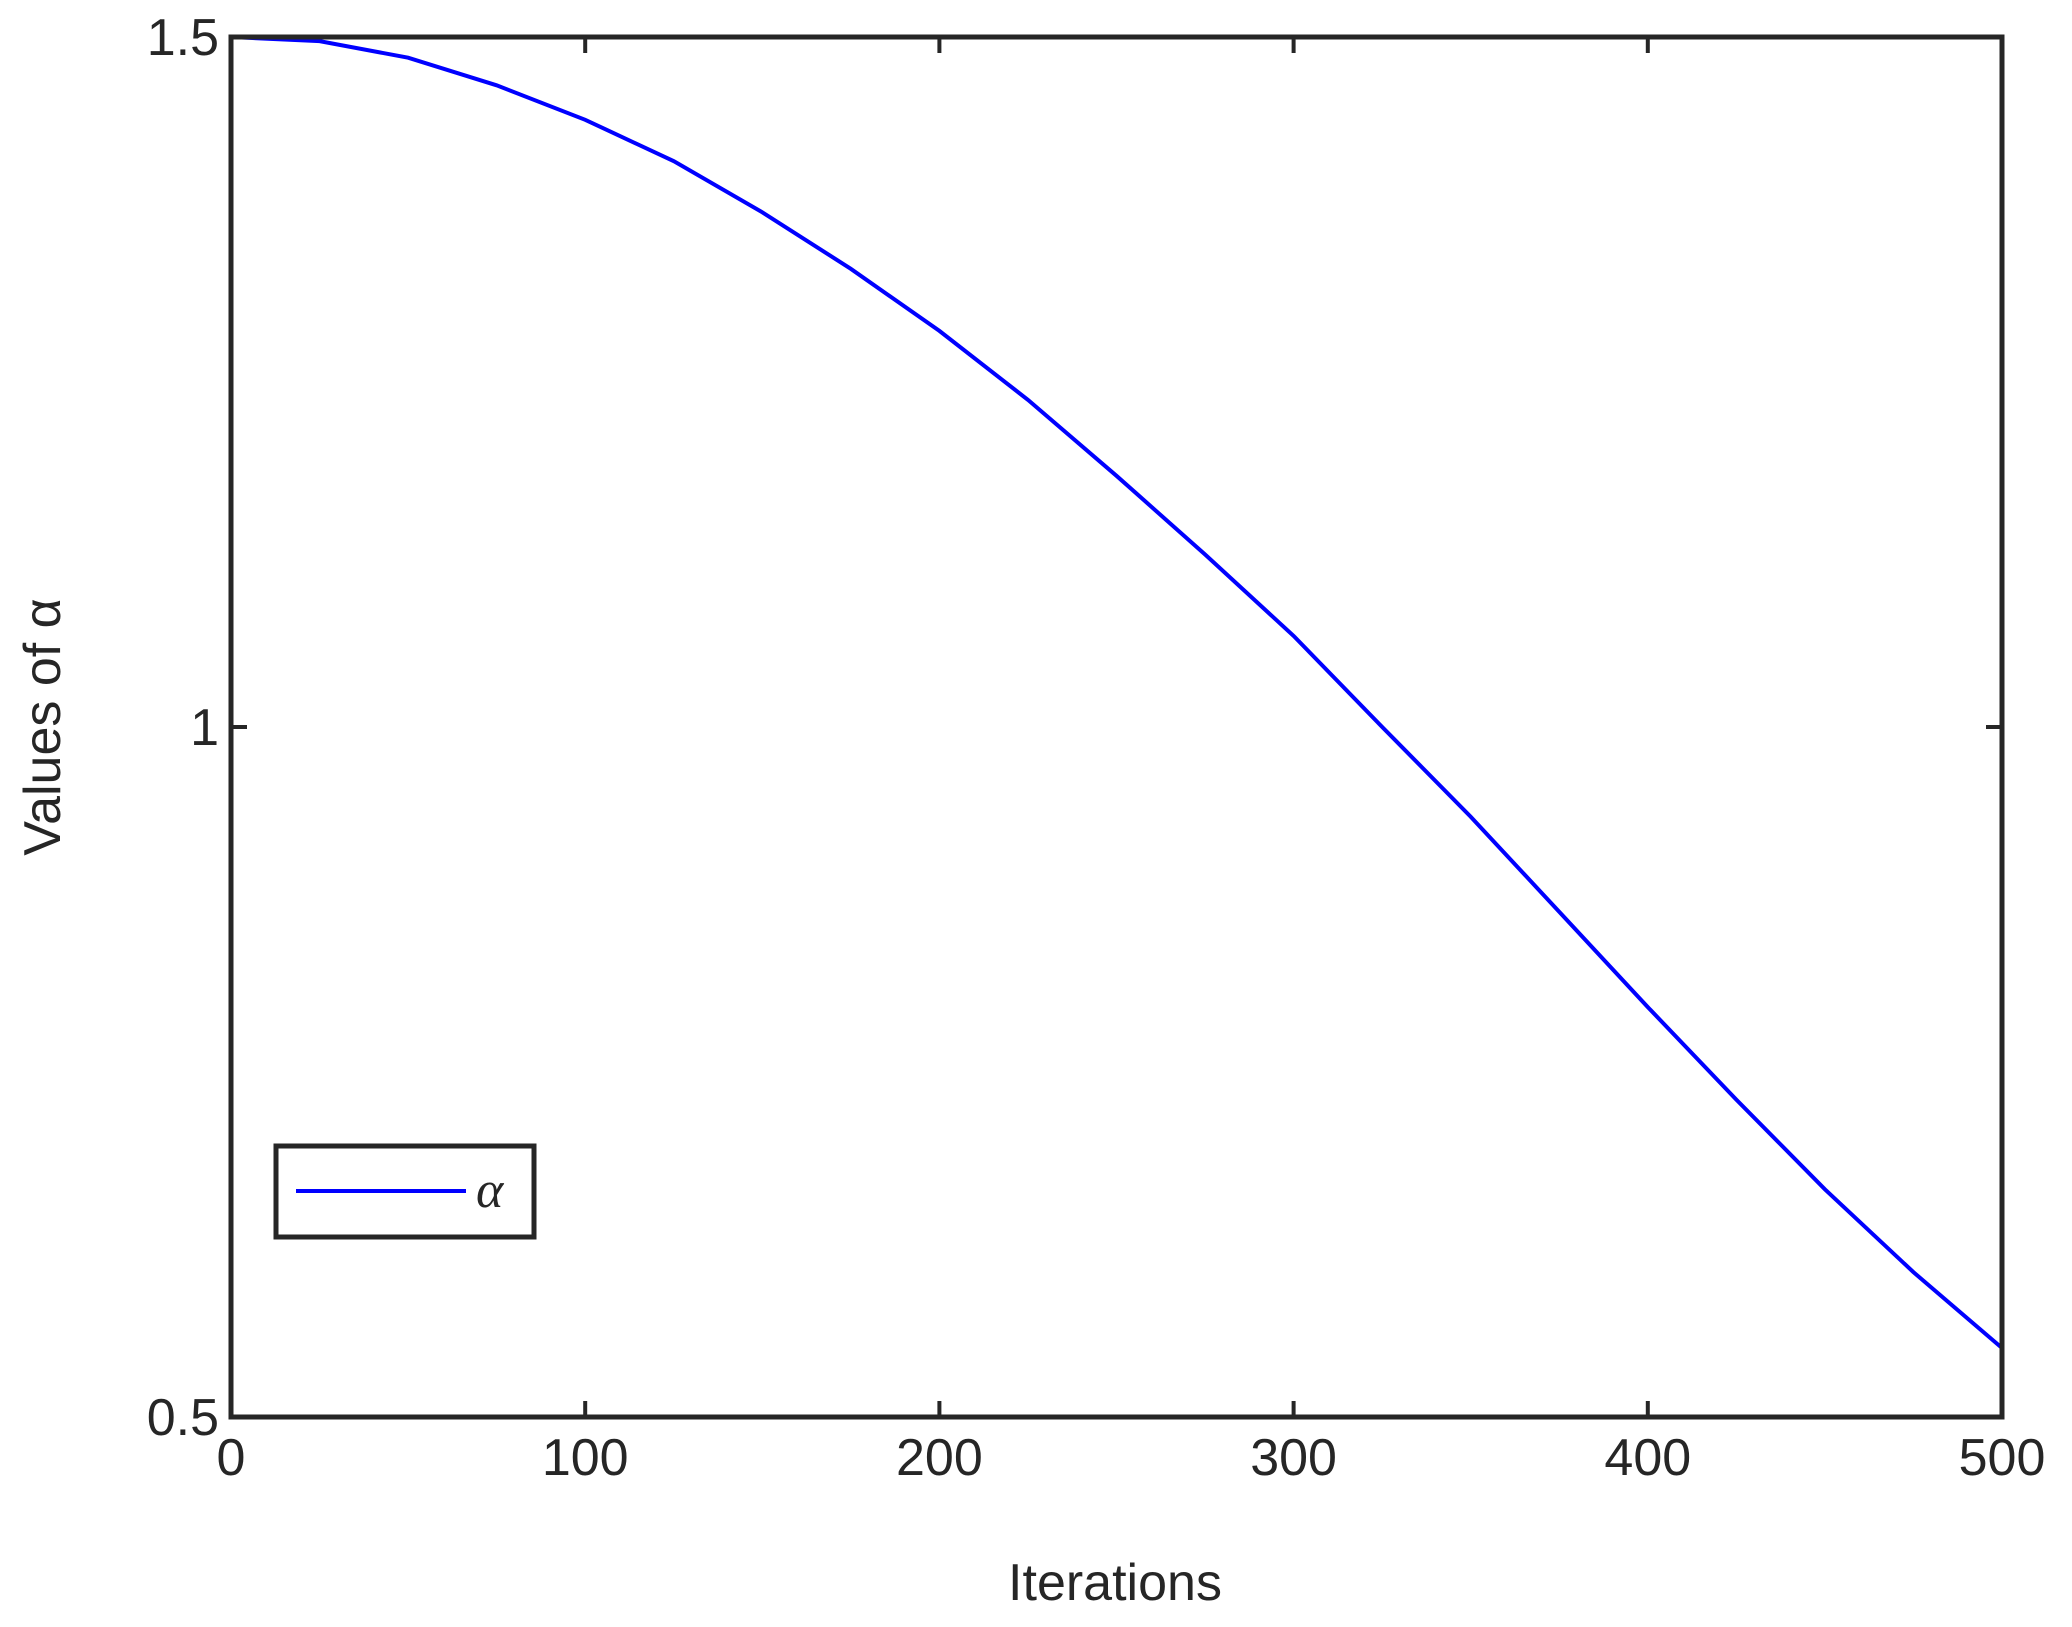 Image resolution: width=2072 pixels, height=1627 pixels. Describe the element at coordinates (183, 38) in the screenshot. I see `y-tick-label: 1.5` at that location.